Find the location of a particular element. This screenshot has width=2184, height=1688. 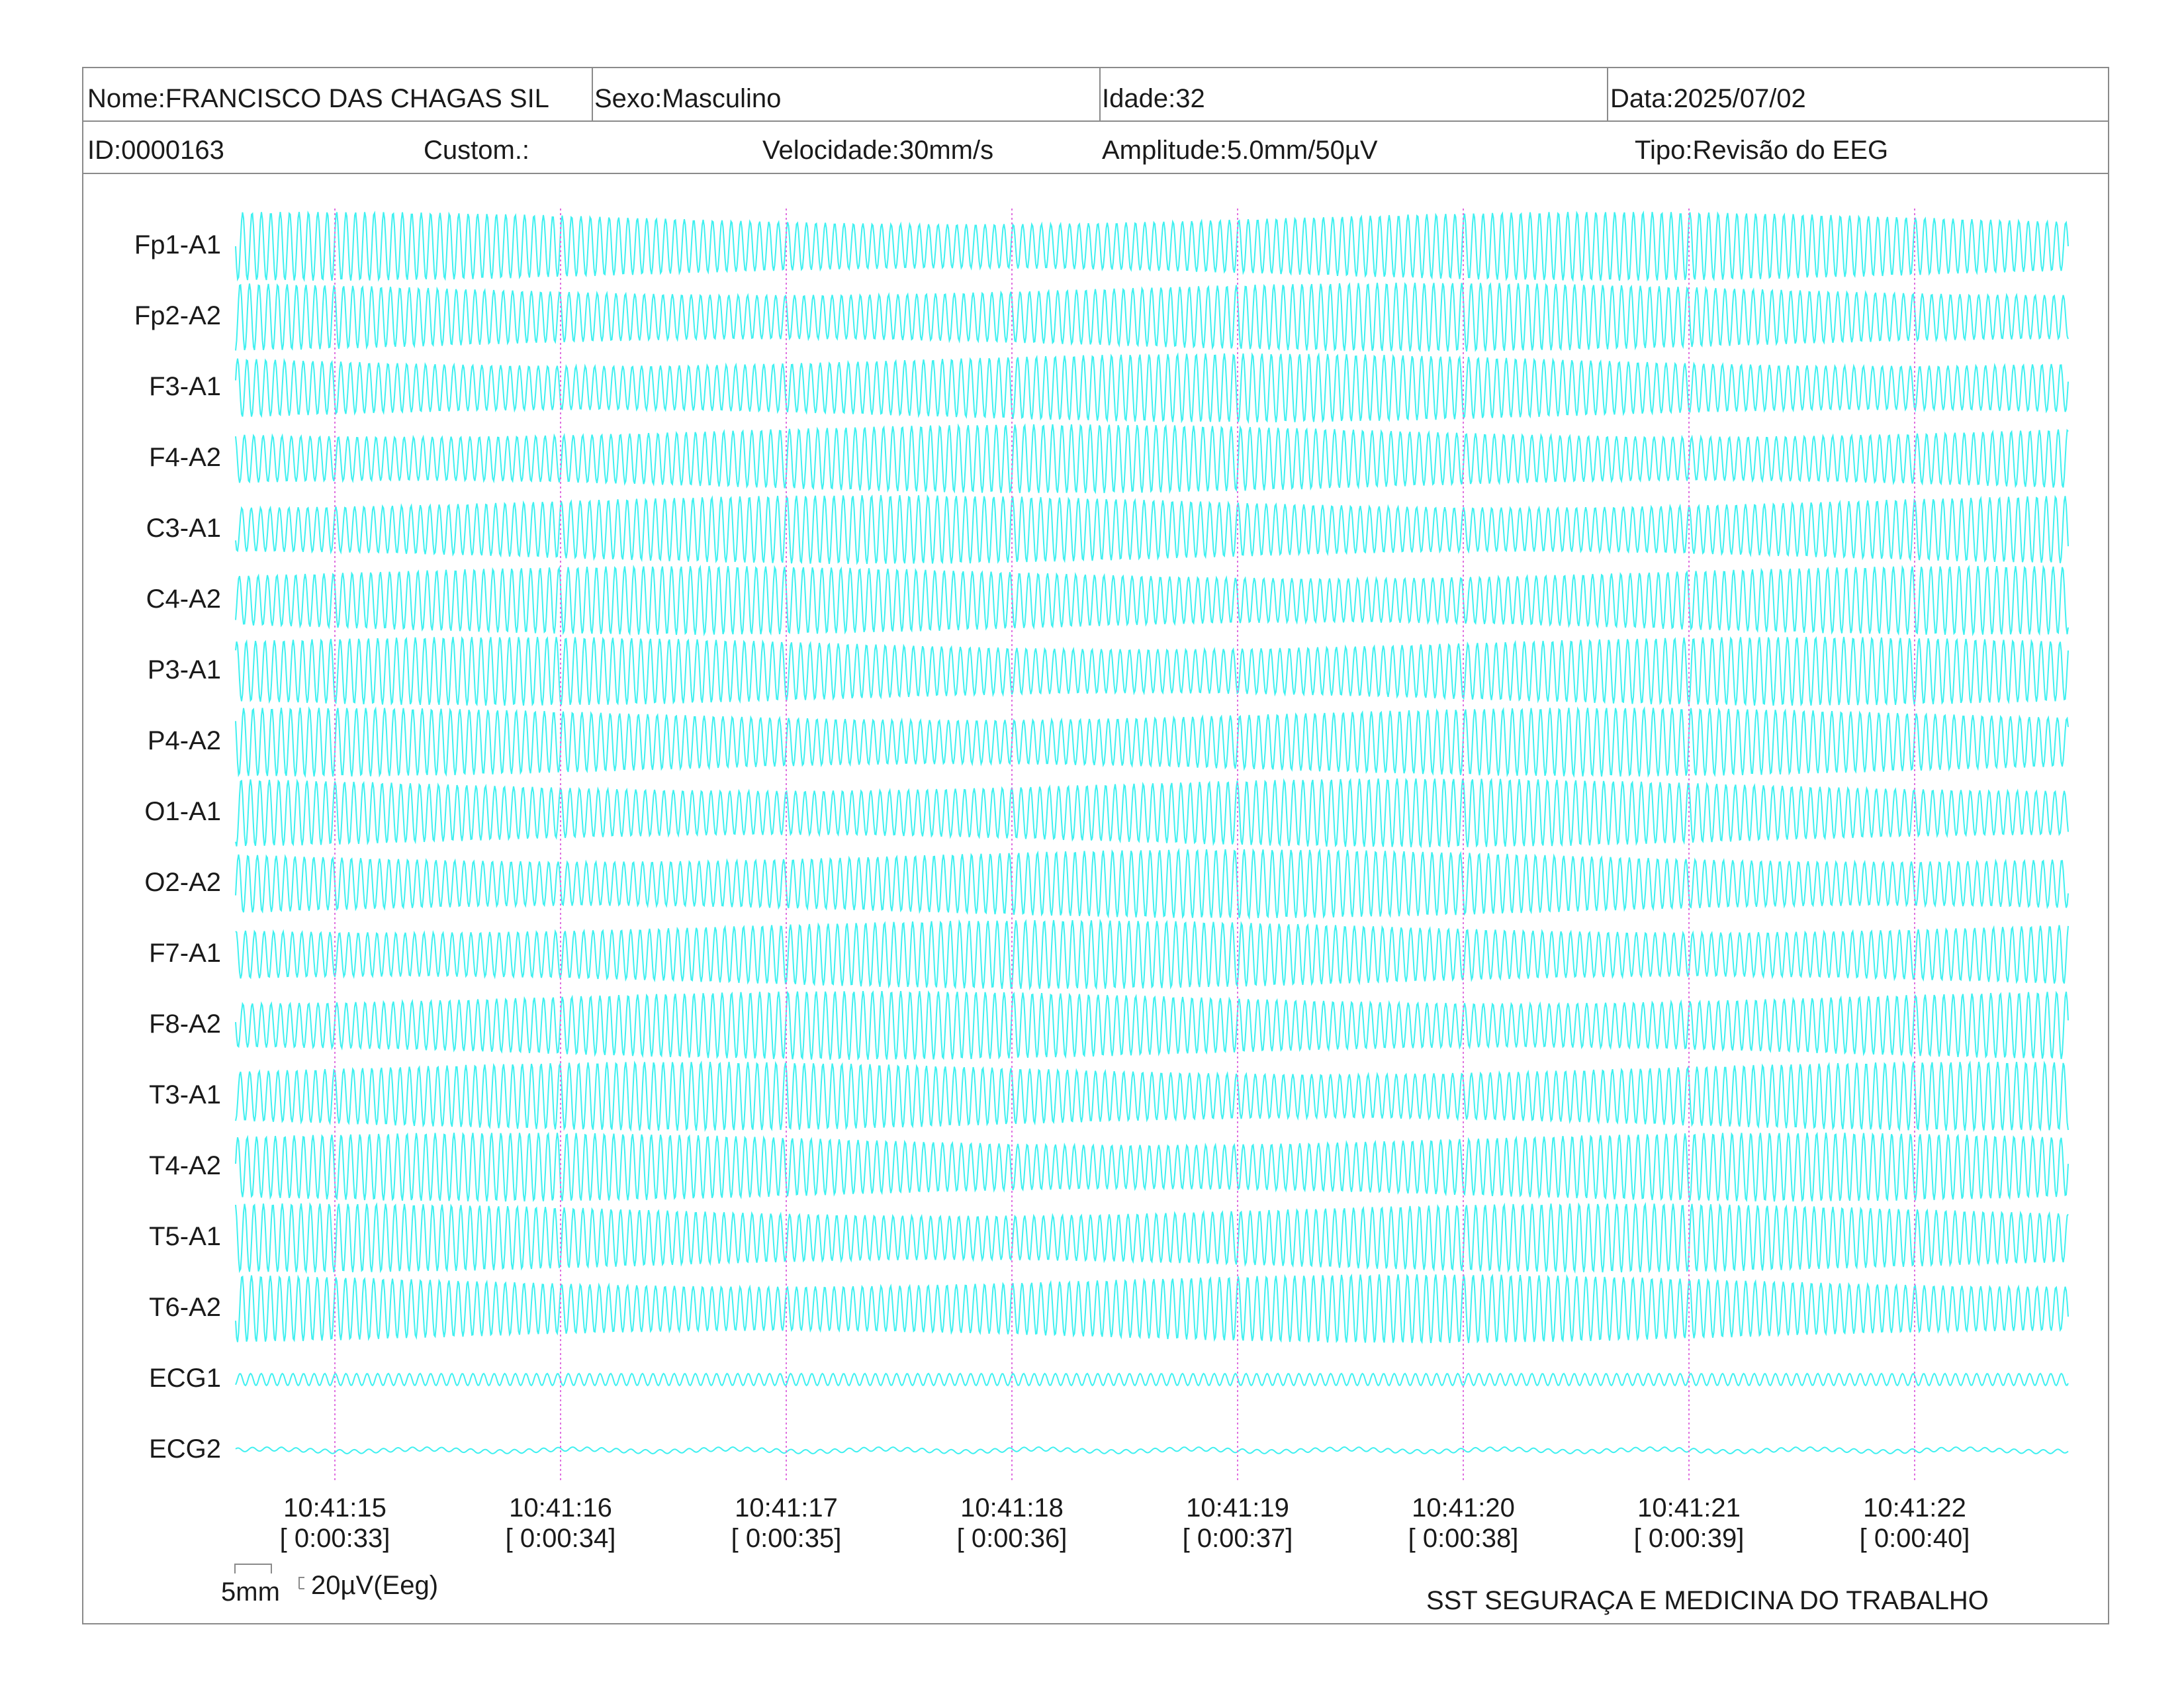

time-mark-label: 10:41:20[ 0:00:38] is located at coordinates (1464, 1523).